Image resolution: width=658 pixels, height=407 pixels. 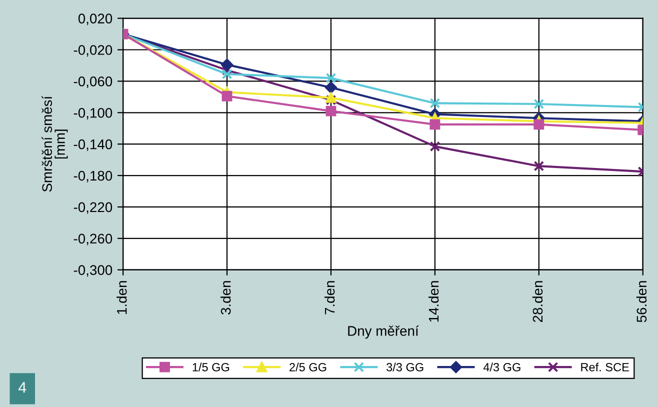 I want to click on legend-label: 1/5 GG, so click(x=211, y=367).